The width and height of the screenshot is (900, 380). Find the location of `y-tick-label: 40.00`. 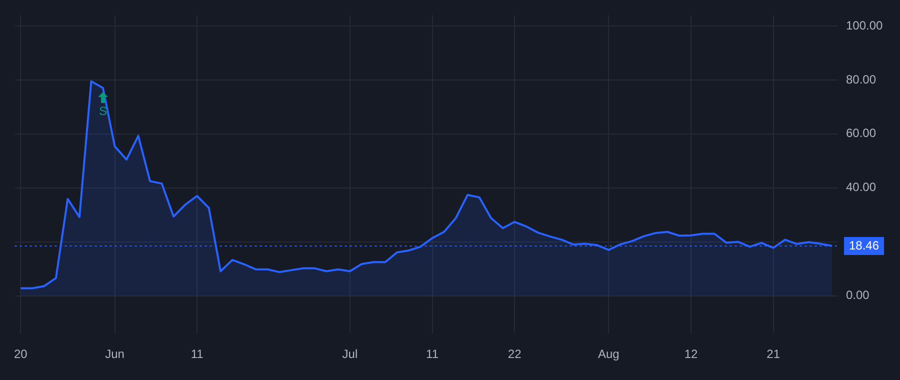

y-tick-label: 40.00 is located at coordinates (861, 187).